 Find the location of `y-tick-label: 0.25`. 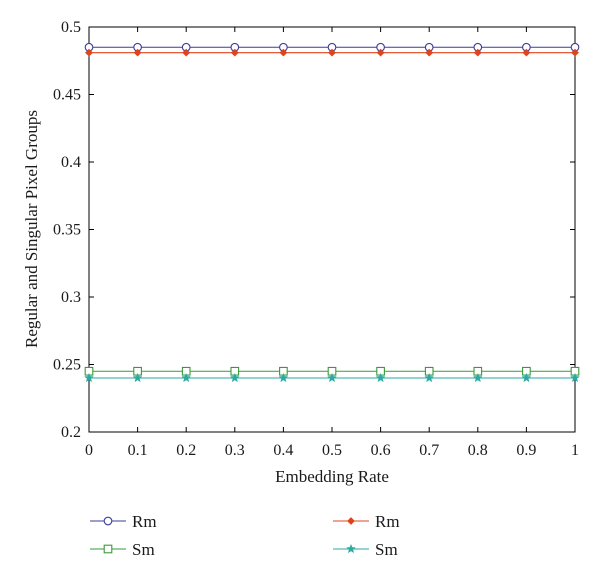

y-tick-label: 0.25 is located at coordinates (67, 365).